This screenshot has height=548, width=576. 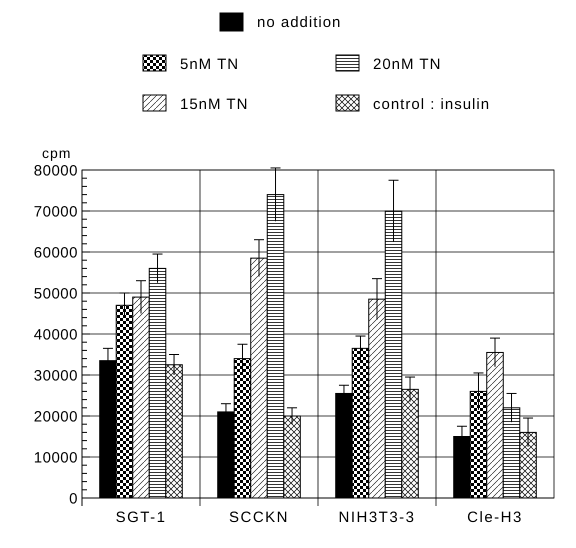 What do you see at coordinates (56, 211) in the screenshot?
I see `y-tick-label: 70000` at bounding box center [56, 211].